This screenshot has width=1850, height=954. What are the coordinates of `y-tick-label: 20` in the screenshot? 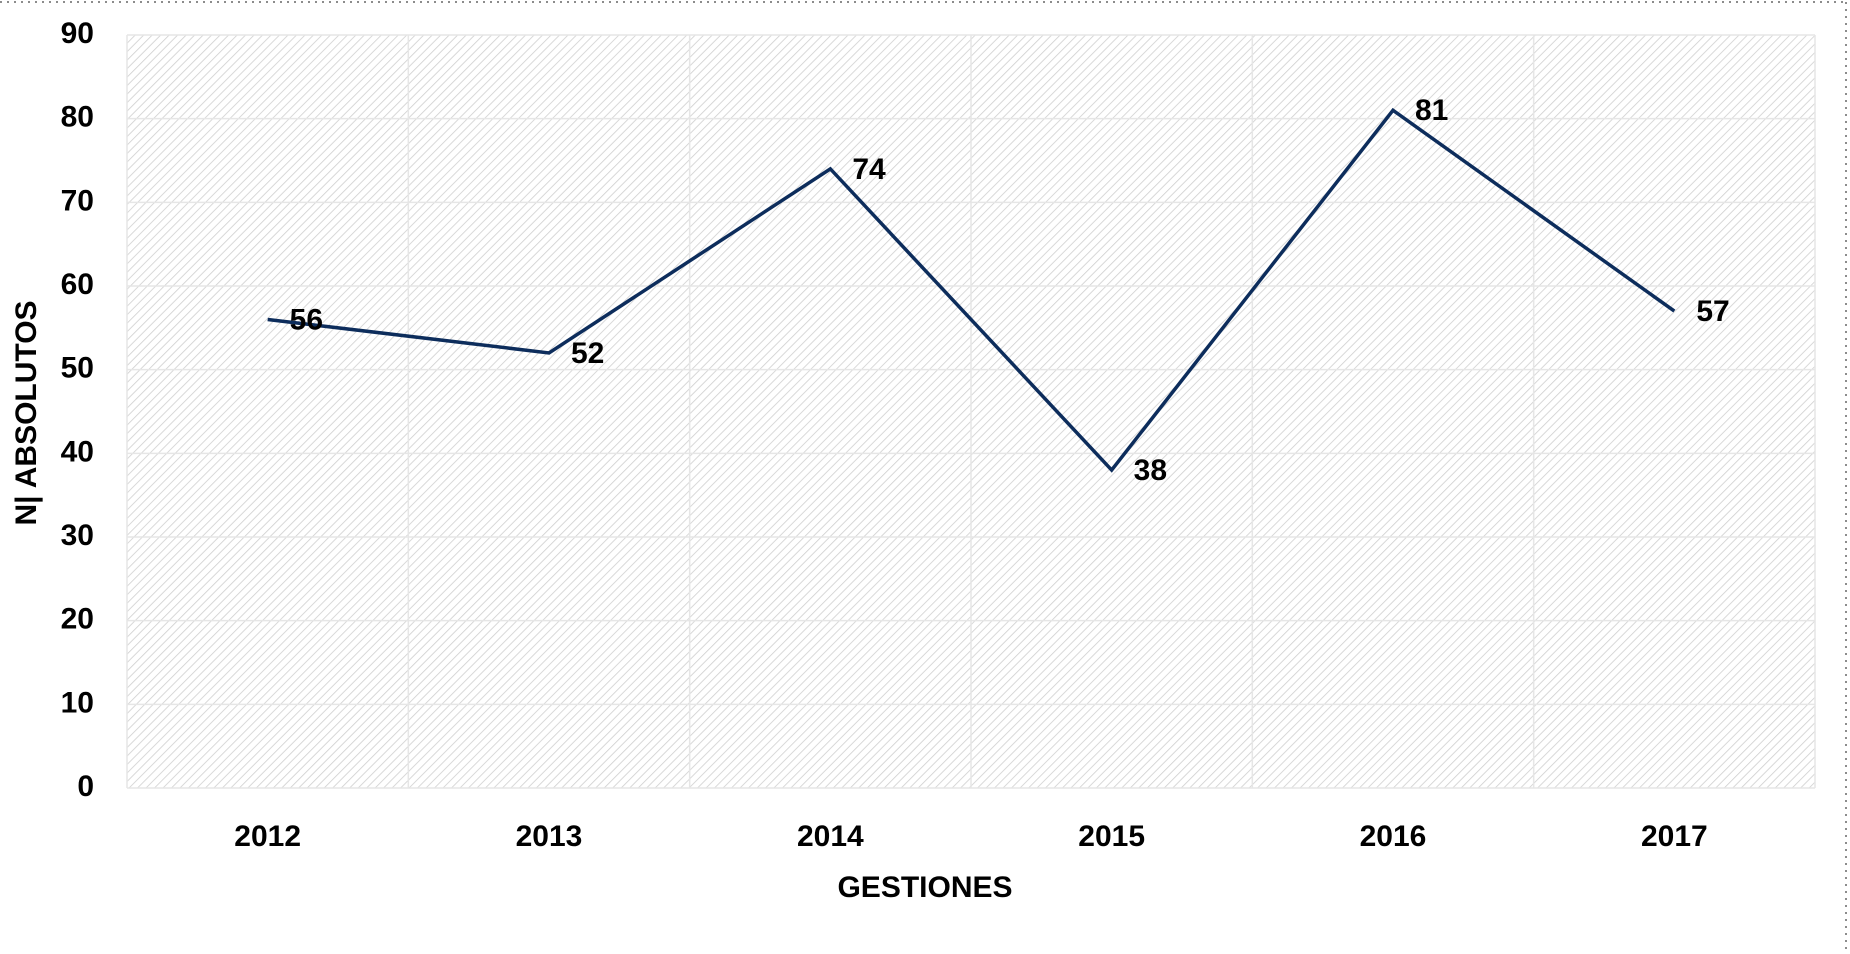 It's located at (77, 619).